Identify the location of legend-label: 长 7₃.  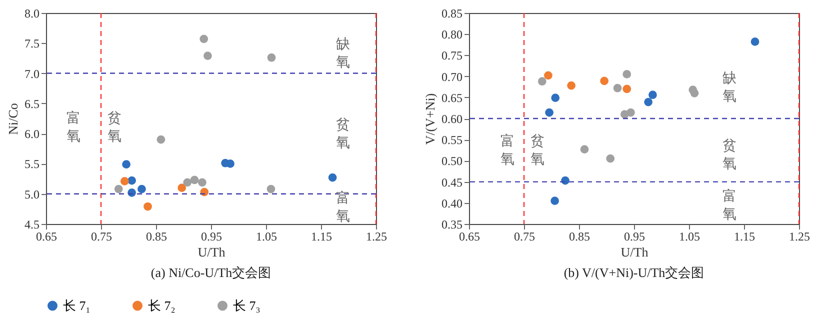
(246, 305).